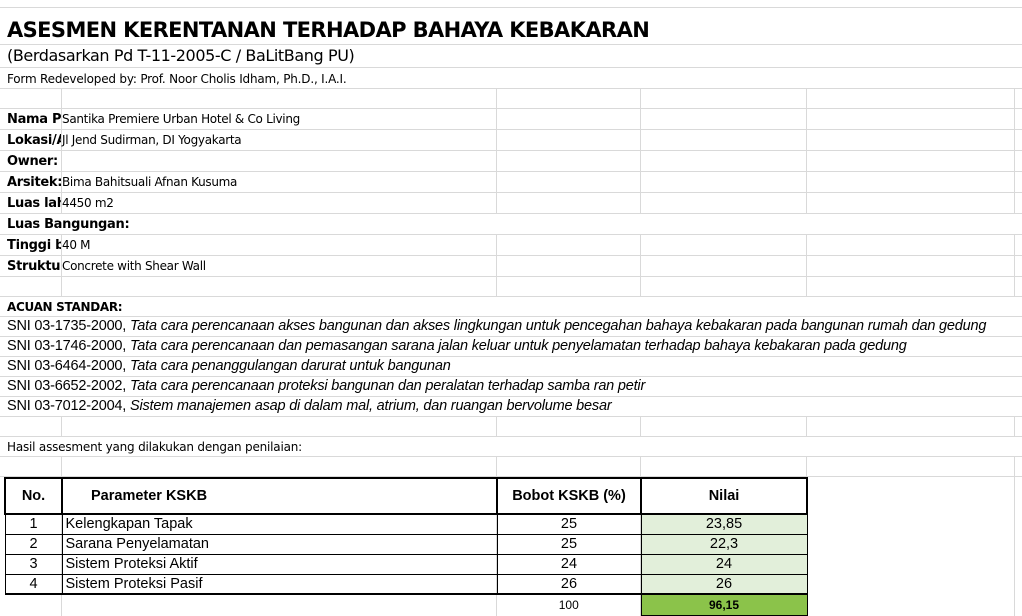 Image resolution: width=1022 pixels, height=616 pixels. What do you see at coordinates (724, 584) in the screenshot?
I see `cell-nilai: 26` at bounding box center [724, 584].